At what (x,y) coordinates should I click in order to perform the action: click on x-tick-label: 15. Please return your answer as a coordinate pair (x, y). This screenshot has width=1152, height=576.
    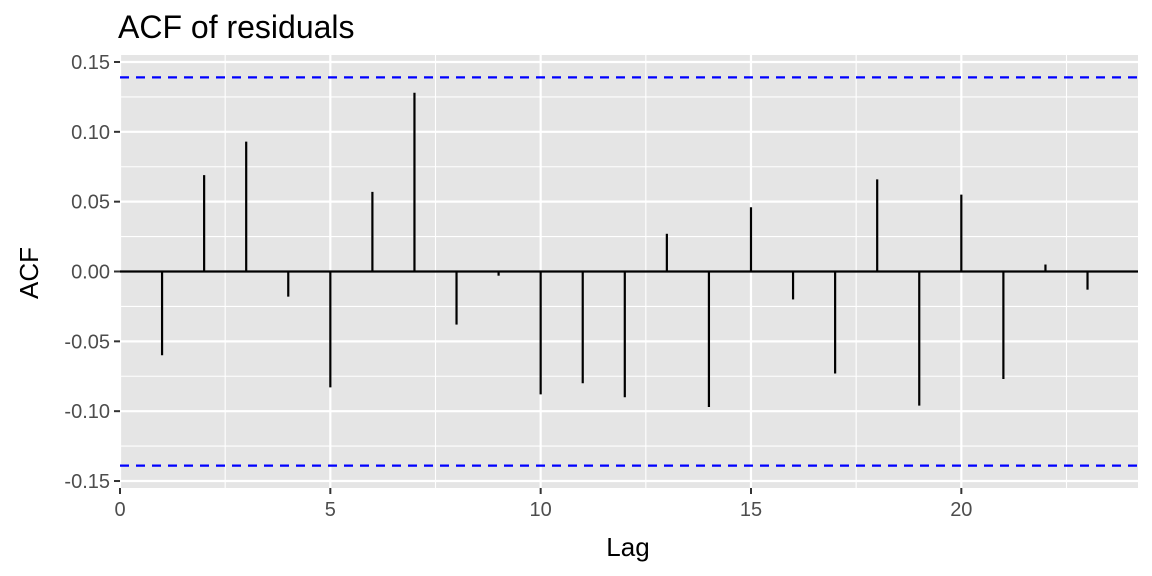
    Looking at the image, I should click on (751, 510).